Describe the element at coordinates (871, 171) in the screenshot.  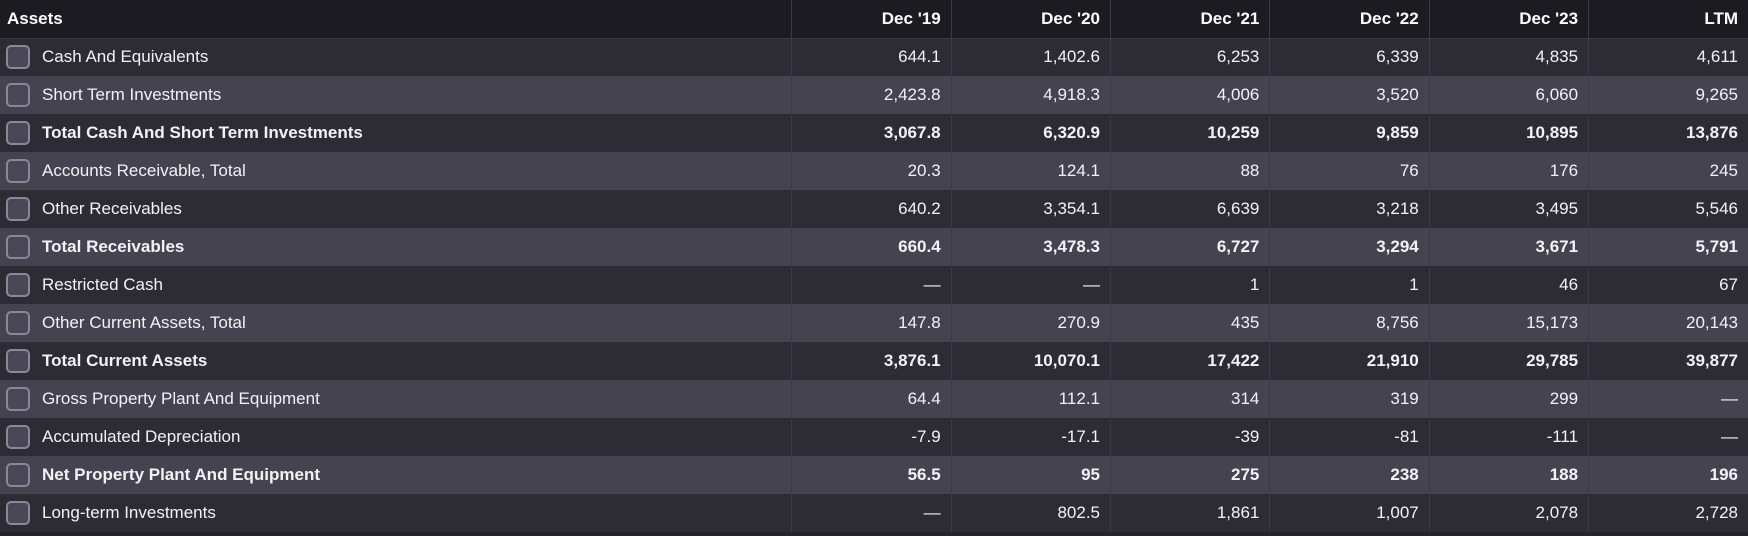
I see `value-cell: 20.3` at that location.